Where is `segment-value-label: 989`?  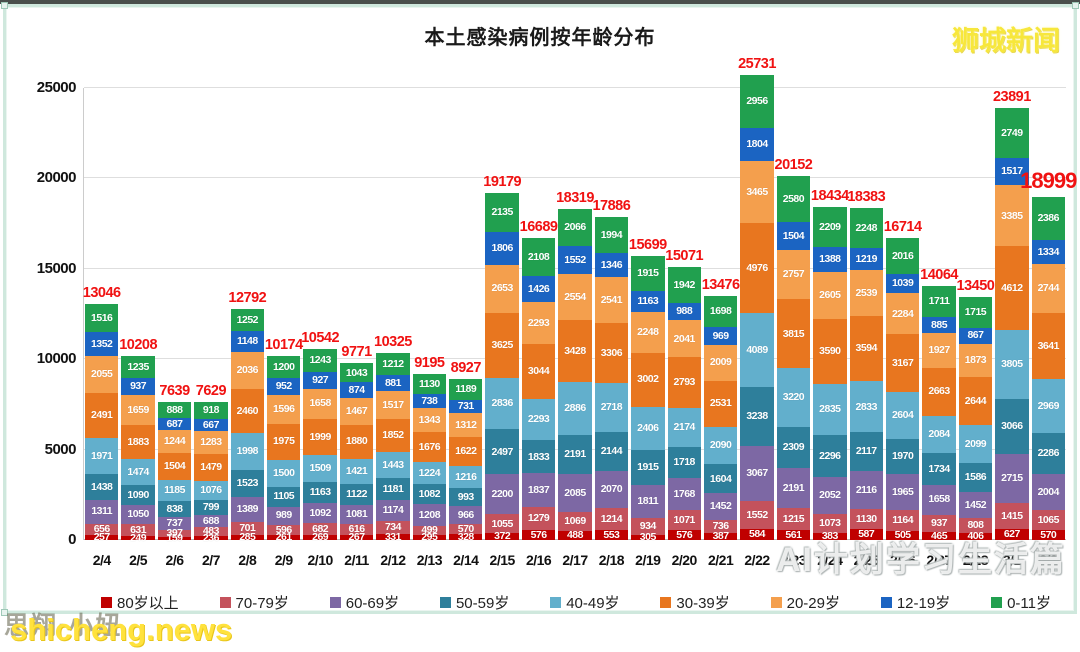
segment-value-label: 989 is located at coordinates (284, 515).